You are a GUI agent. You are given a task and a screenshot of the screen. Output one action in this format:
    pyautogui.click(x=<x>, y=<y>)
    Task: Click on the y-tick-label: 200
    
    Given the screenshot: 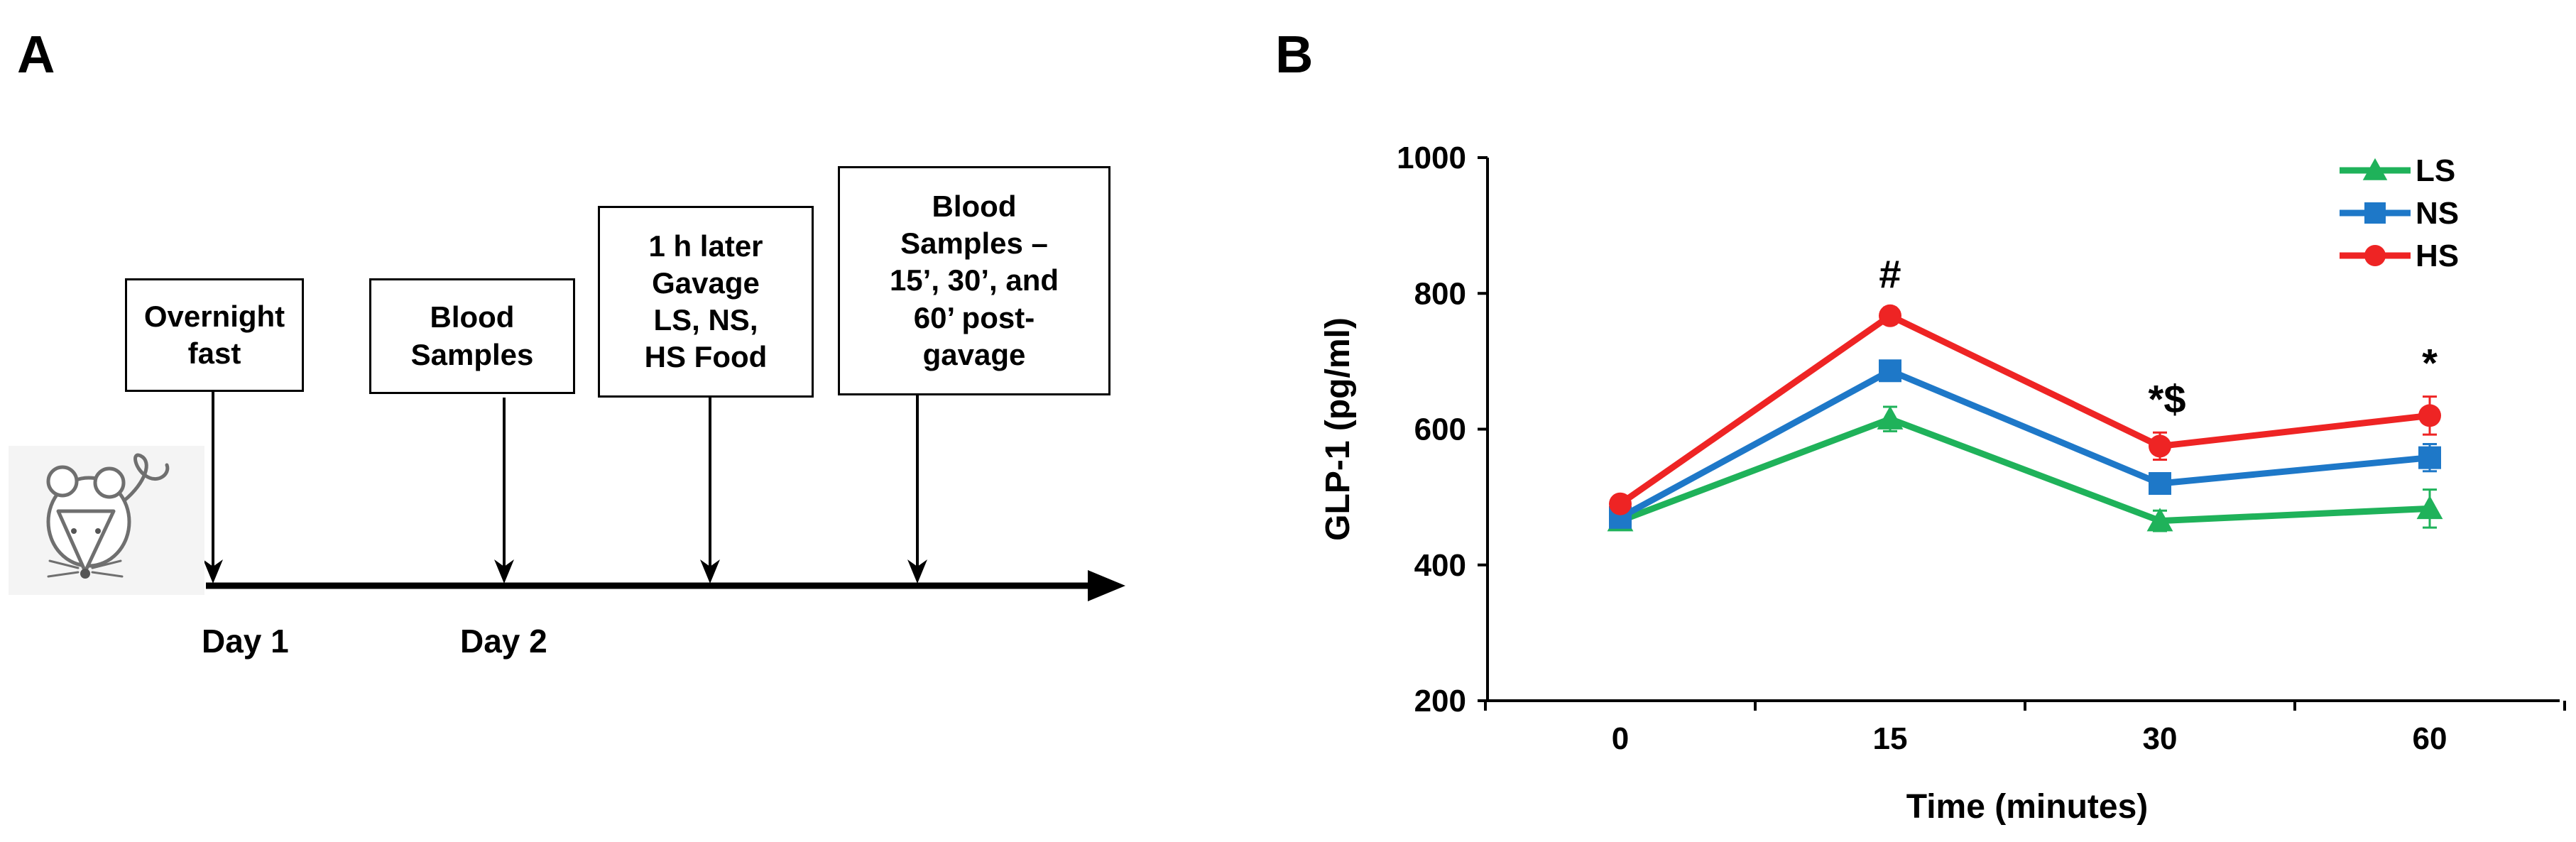 What is the action you would take?
    pyautogui.click(x=1440, y=701)
    